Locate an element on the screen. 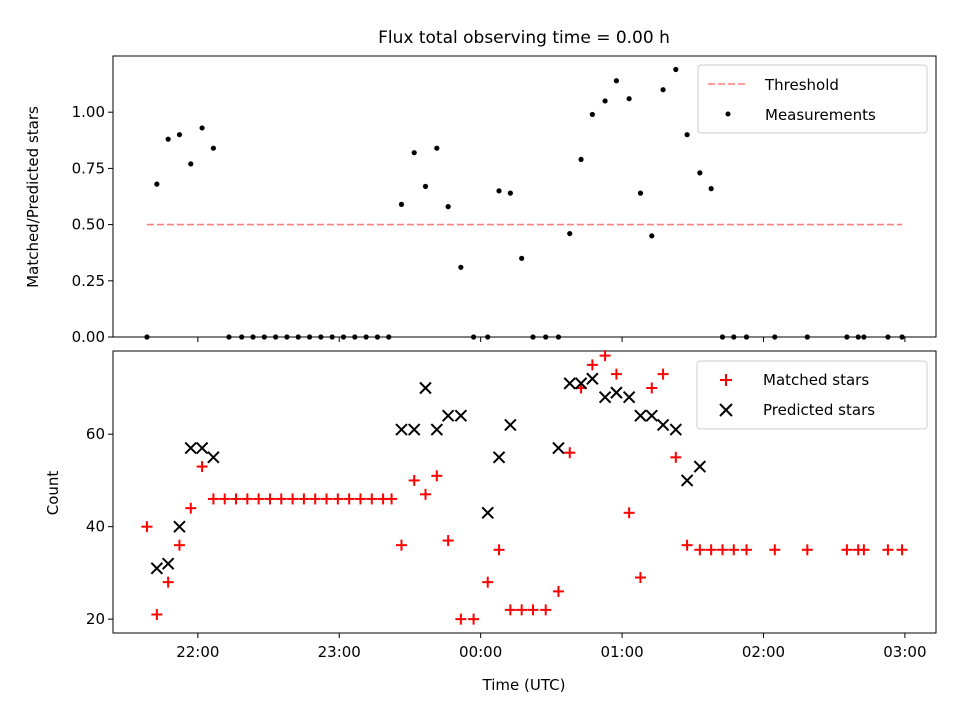 This screenshot has height=720, width=960. matched-legend-label: Matched stars is located at coordinates (816, 380).